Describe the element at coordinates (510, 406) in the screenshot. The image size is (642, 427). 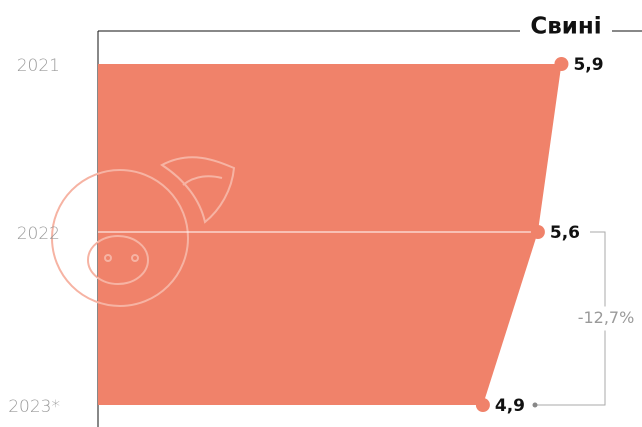
I see `value-label: 4,9` at that location.